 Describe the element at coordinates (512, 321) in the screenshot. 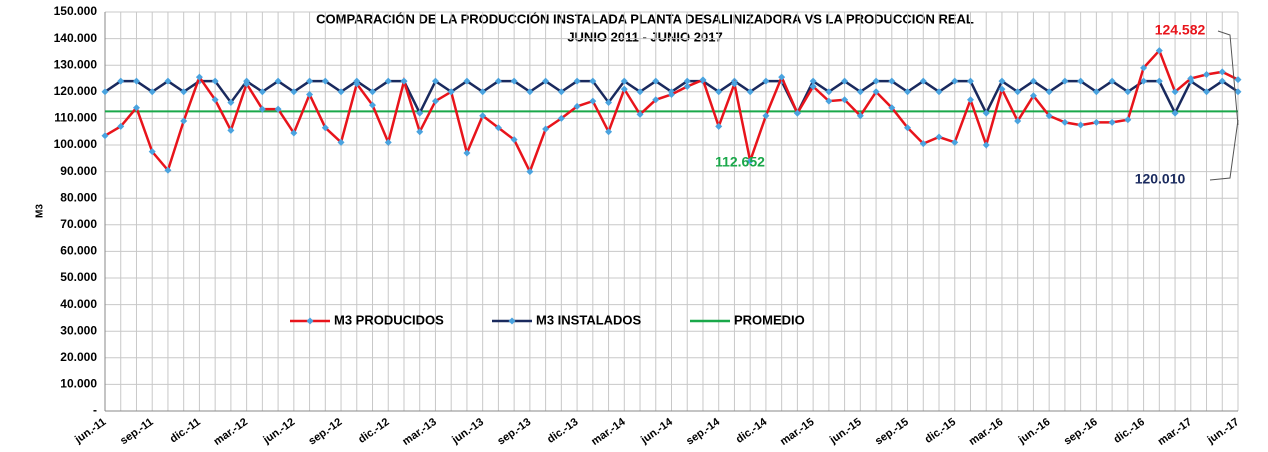

I see `legend-marker` at that location.